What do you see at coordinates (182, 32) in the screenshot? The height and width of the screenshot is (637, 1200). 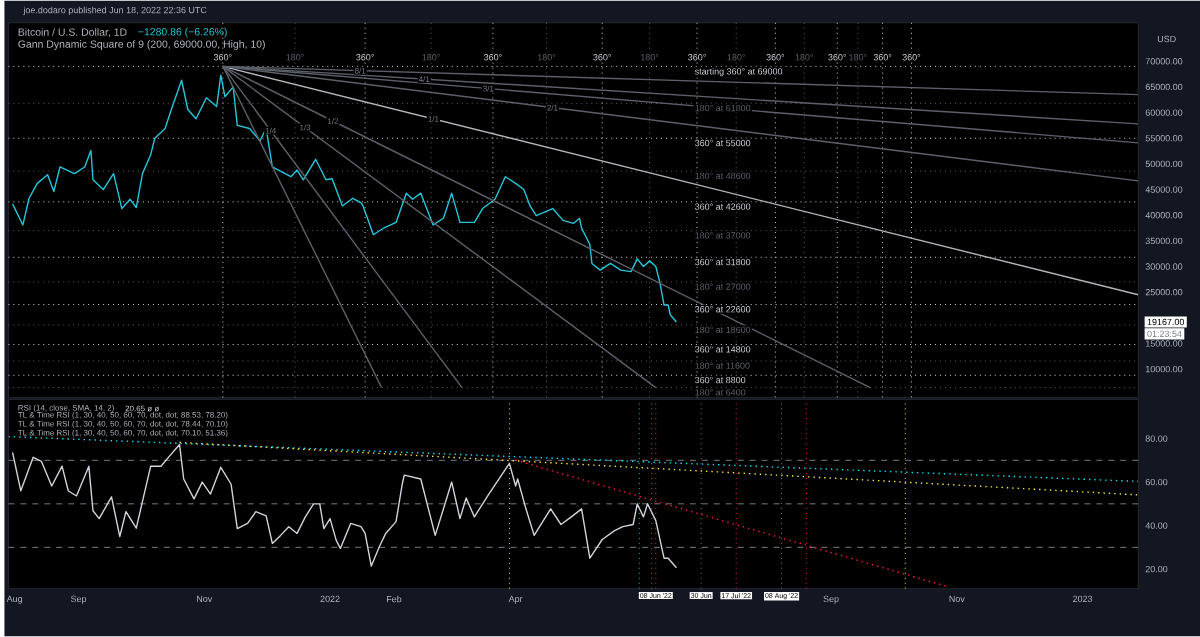 I see `chart-subtitle: −1280.86 (−6.26%)` at bounding box center [182, 32].